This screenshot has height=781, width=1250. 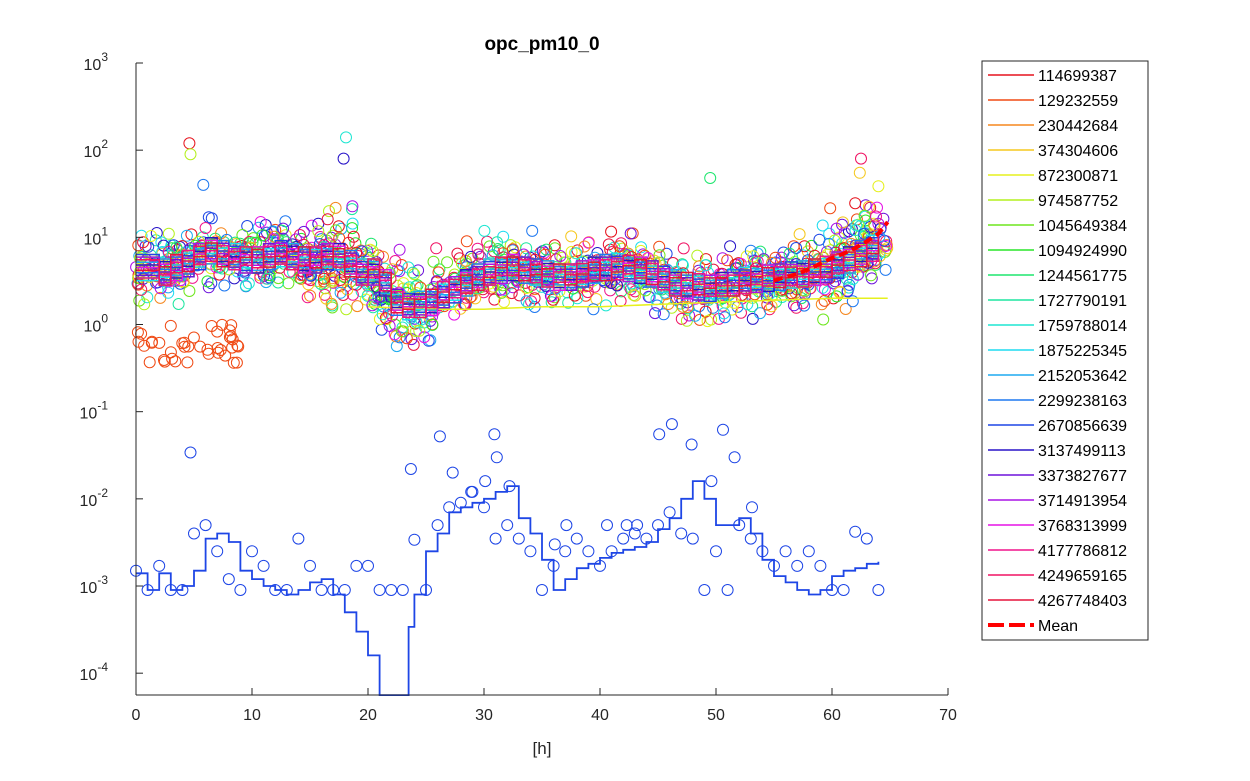 I want to click on legend-label: 872300871, so click(x=1078, y=176).